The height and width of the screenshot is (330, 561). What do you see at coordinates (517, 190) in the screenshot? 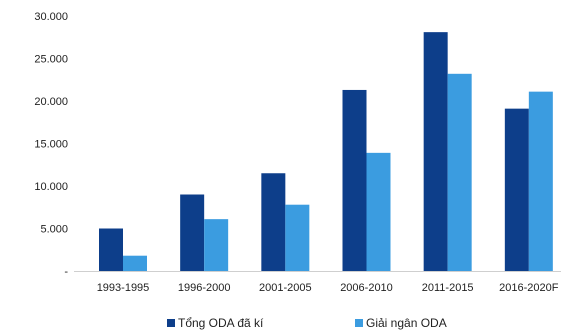
I see `bar-signed-2016-2020F` at bounding box center [517, 190].